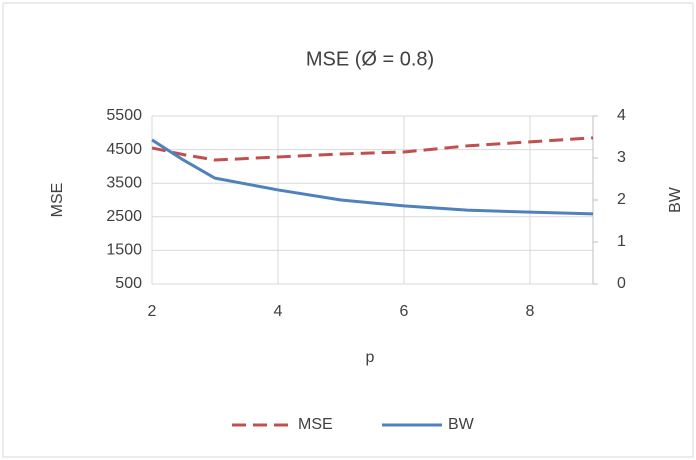  What do you see at coordinates (404, 311) in the screenshot?
I see `x-tick-label: 6` at bounding box center [404, 311].